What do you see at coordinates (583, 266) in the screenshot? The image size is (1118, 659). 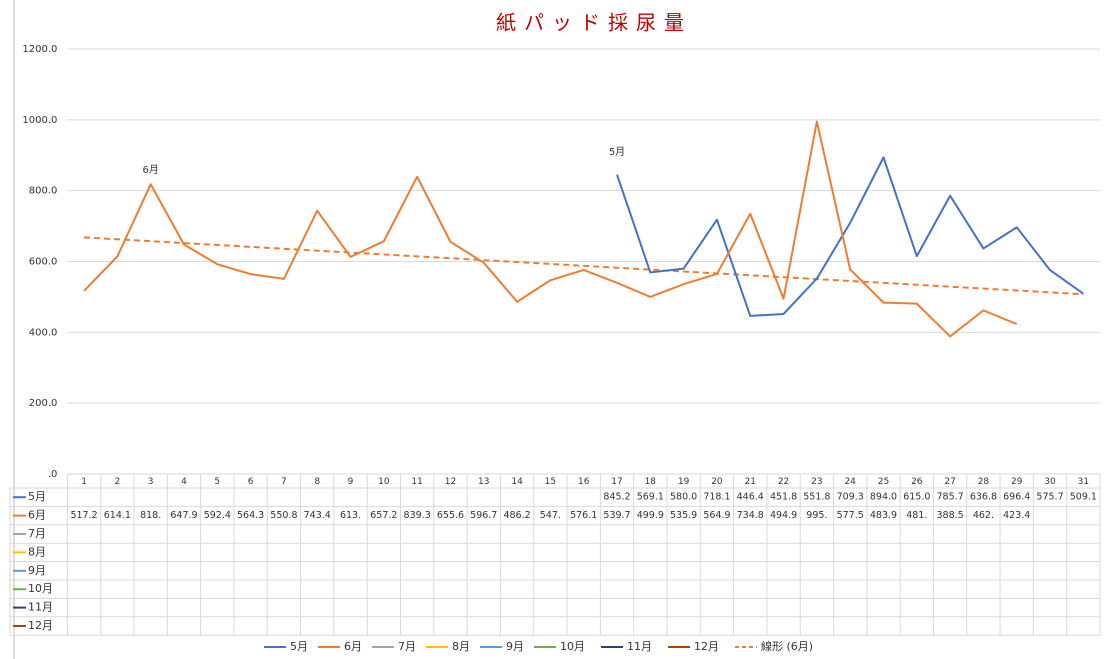 I see `trendline` at bounding box center [583, 266].